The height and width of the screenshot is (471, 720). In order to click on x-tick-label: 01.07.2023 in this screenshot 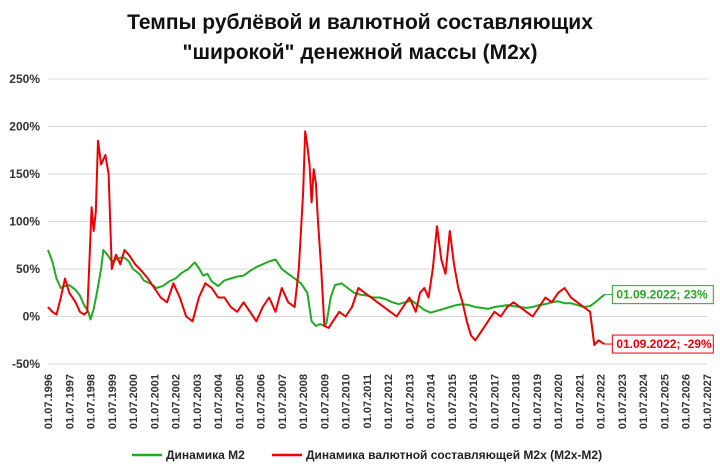, I will do `click(623, 401)`.